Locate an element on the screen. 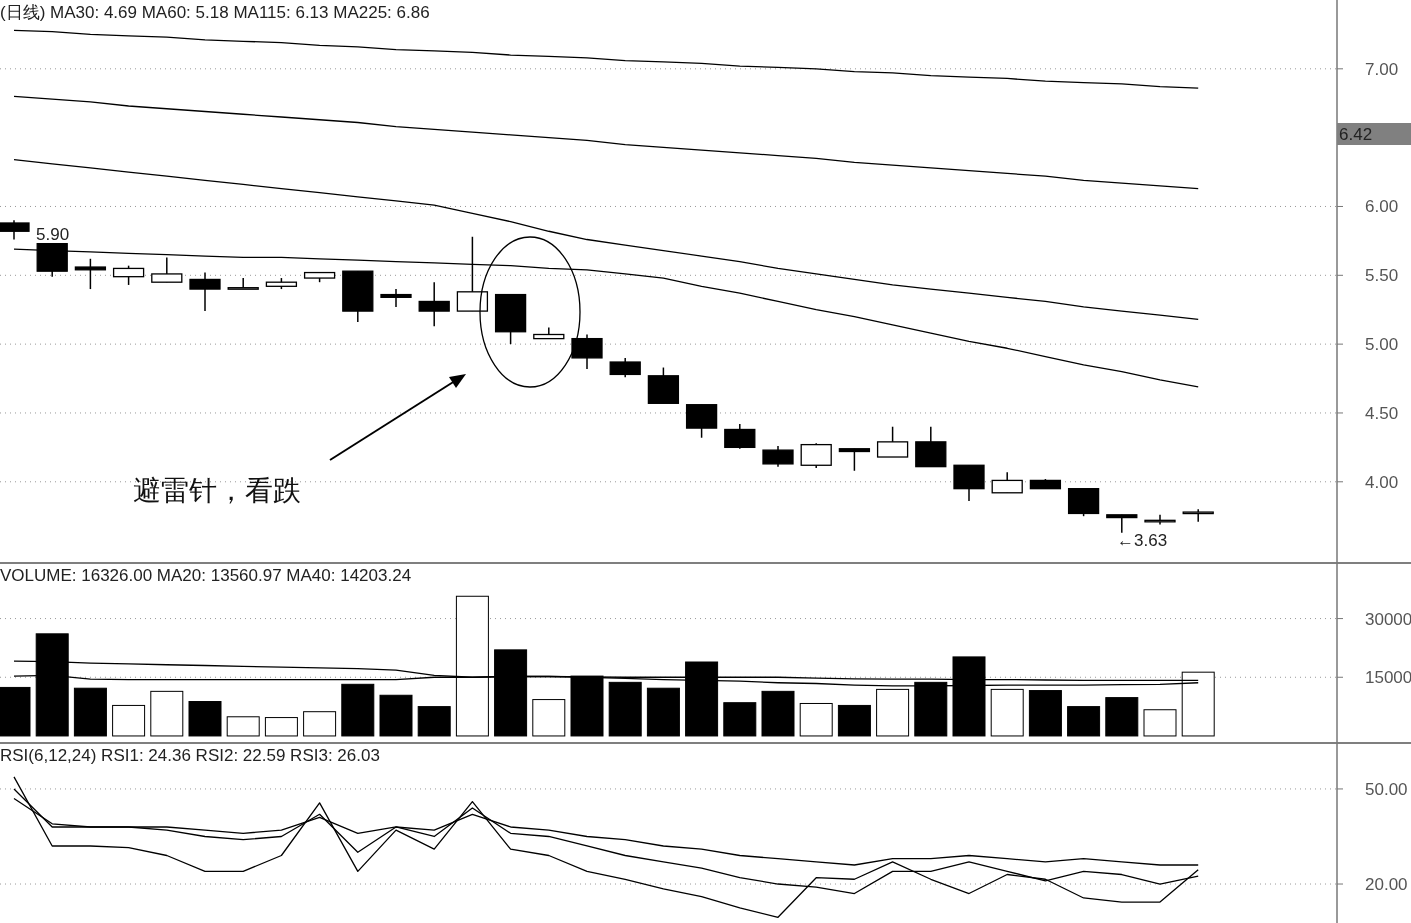 This screenshot has width=1411, height=923. text: 6.42 is located at coordinates (1356, 134).